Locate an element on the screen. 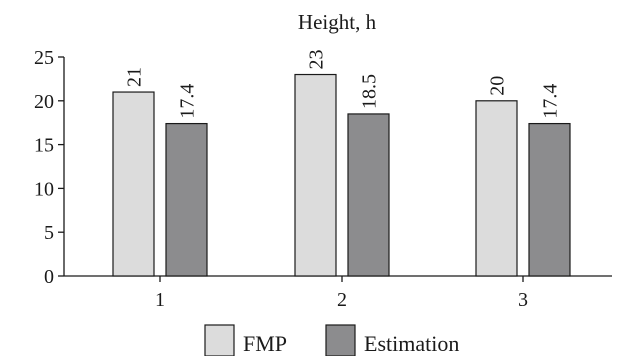 The image size is (620, 361). x-tick-label: 3 is located at coordinates (523, 300).